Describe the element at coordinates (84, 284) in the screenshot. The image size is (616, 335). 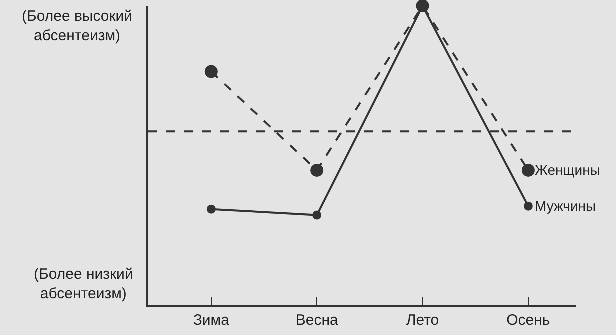
I see `text: (Более низкий абсентеизм)` at that location.